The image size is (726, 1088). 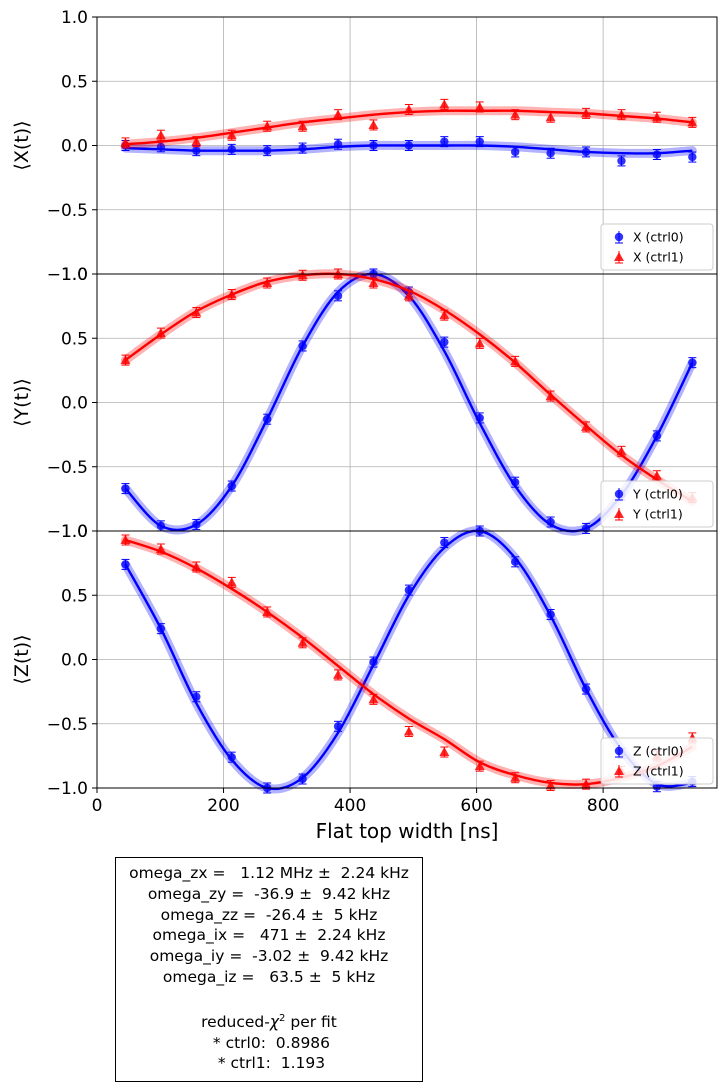 What do you see at coordinates (658, 751) in the screenshot?
I see `legend-label: Z (ctrl0)` at bounding box center [658, 751].